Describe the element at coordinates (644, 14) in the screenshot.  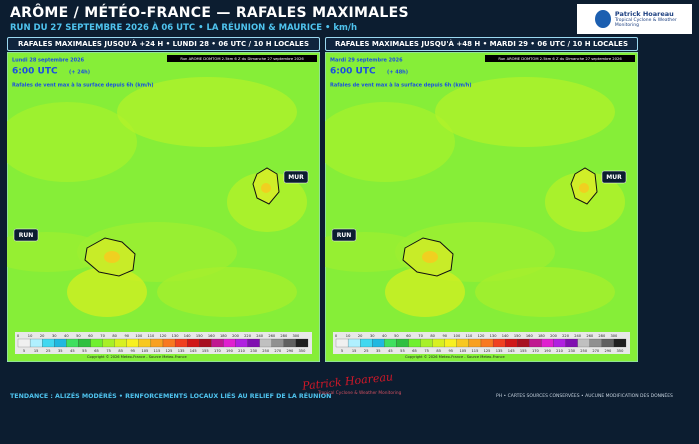
I see `logo-name: Patrick Hoareau` at that location.